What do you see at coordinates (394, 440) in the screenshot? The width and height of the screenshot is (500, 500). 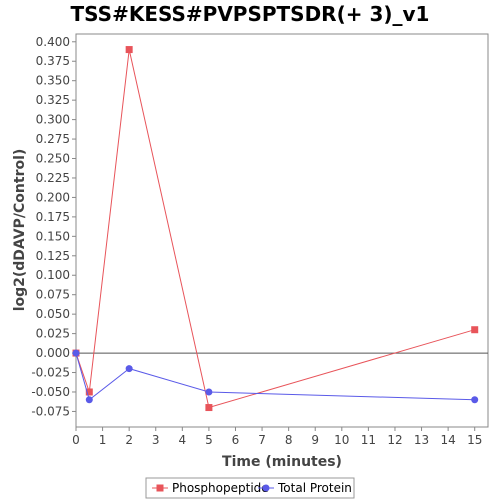 I see `x-tick-label: 12` at bounding box center [394, 440].